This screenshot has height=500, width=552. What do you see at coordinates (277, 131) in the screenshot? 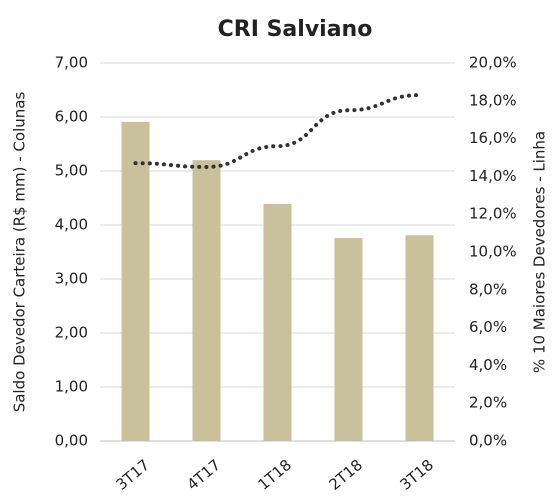
I see `line` at bounding box center [277, 131].